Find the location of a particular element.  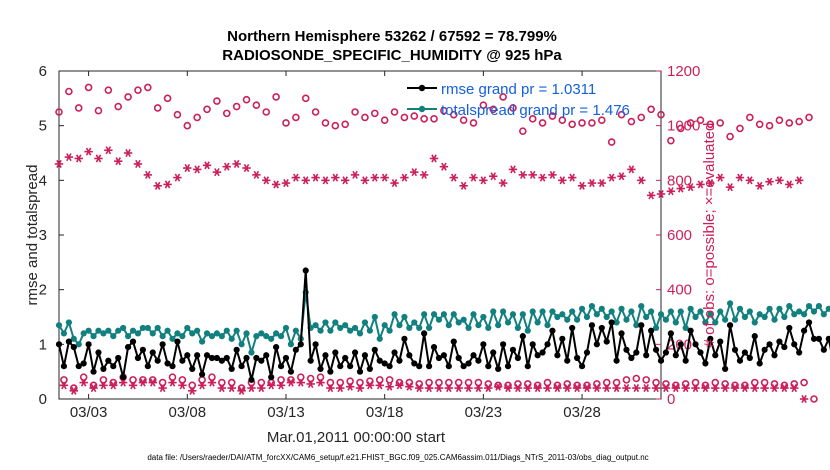

y-left-tick-label: 2 is located at coordinates (43, 290).